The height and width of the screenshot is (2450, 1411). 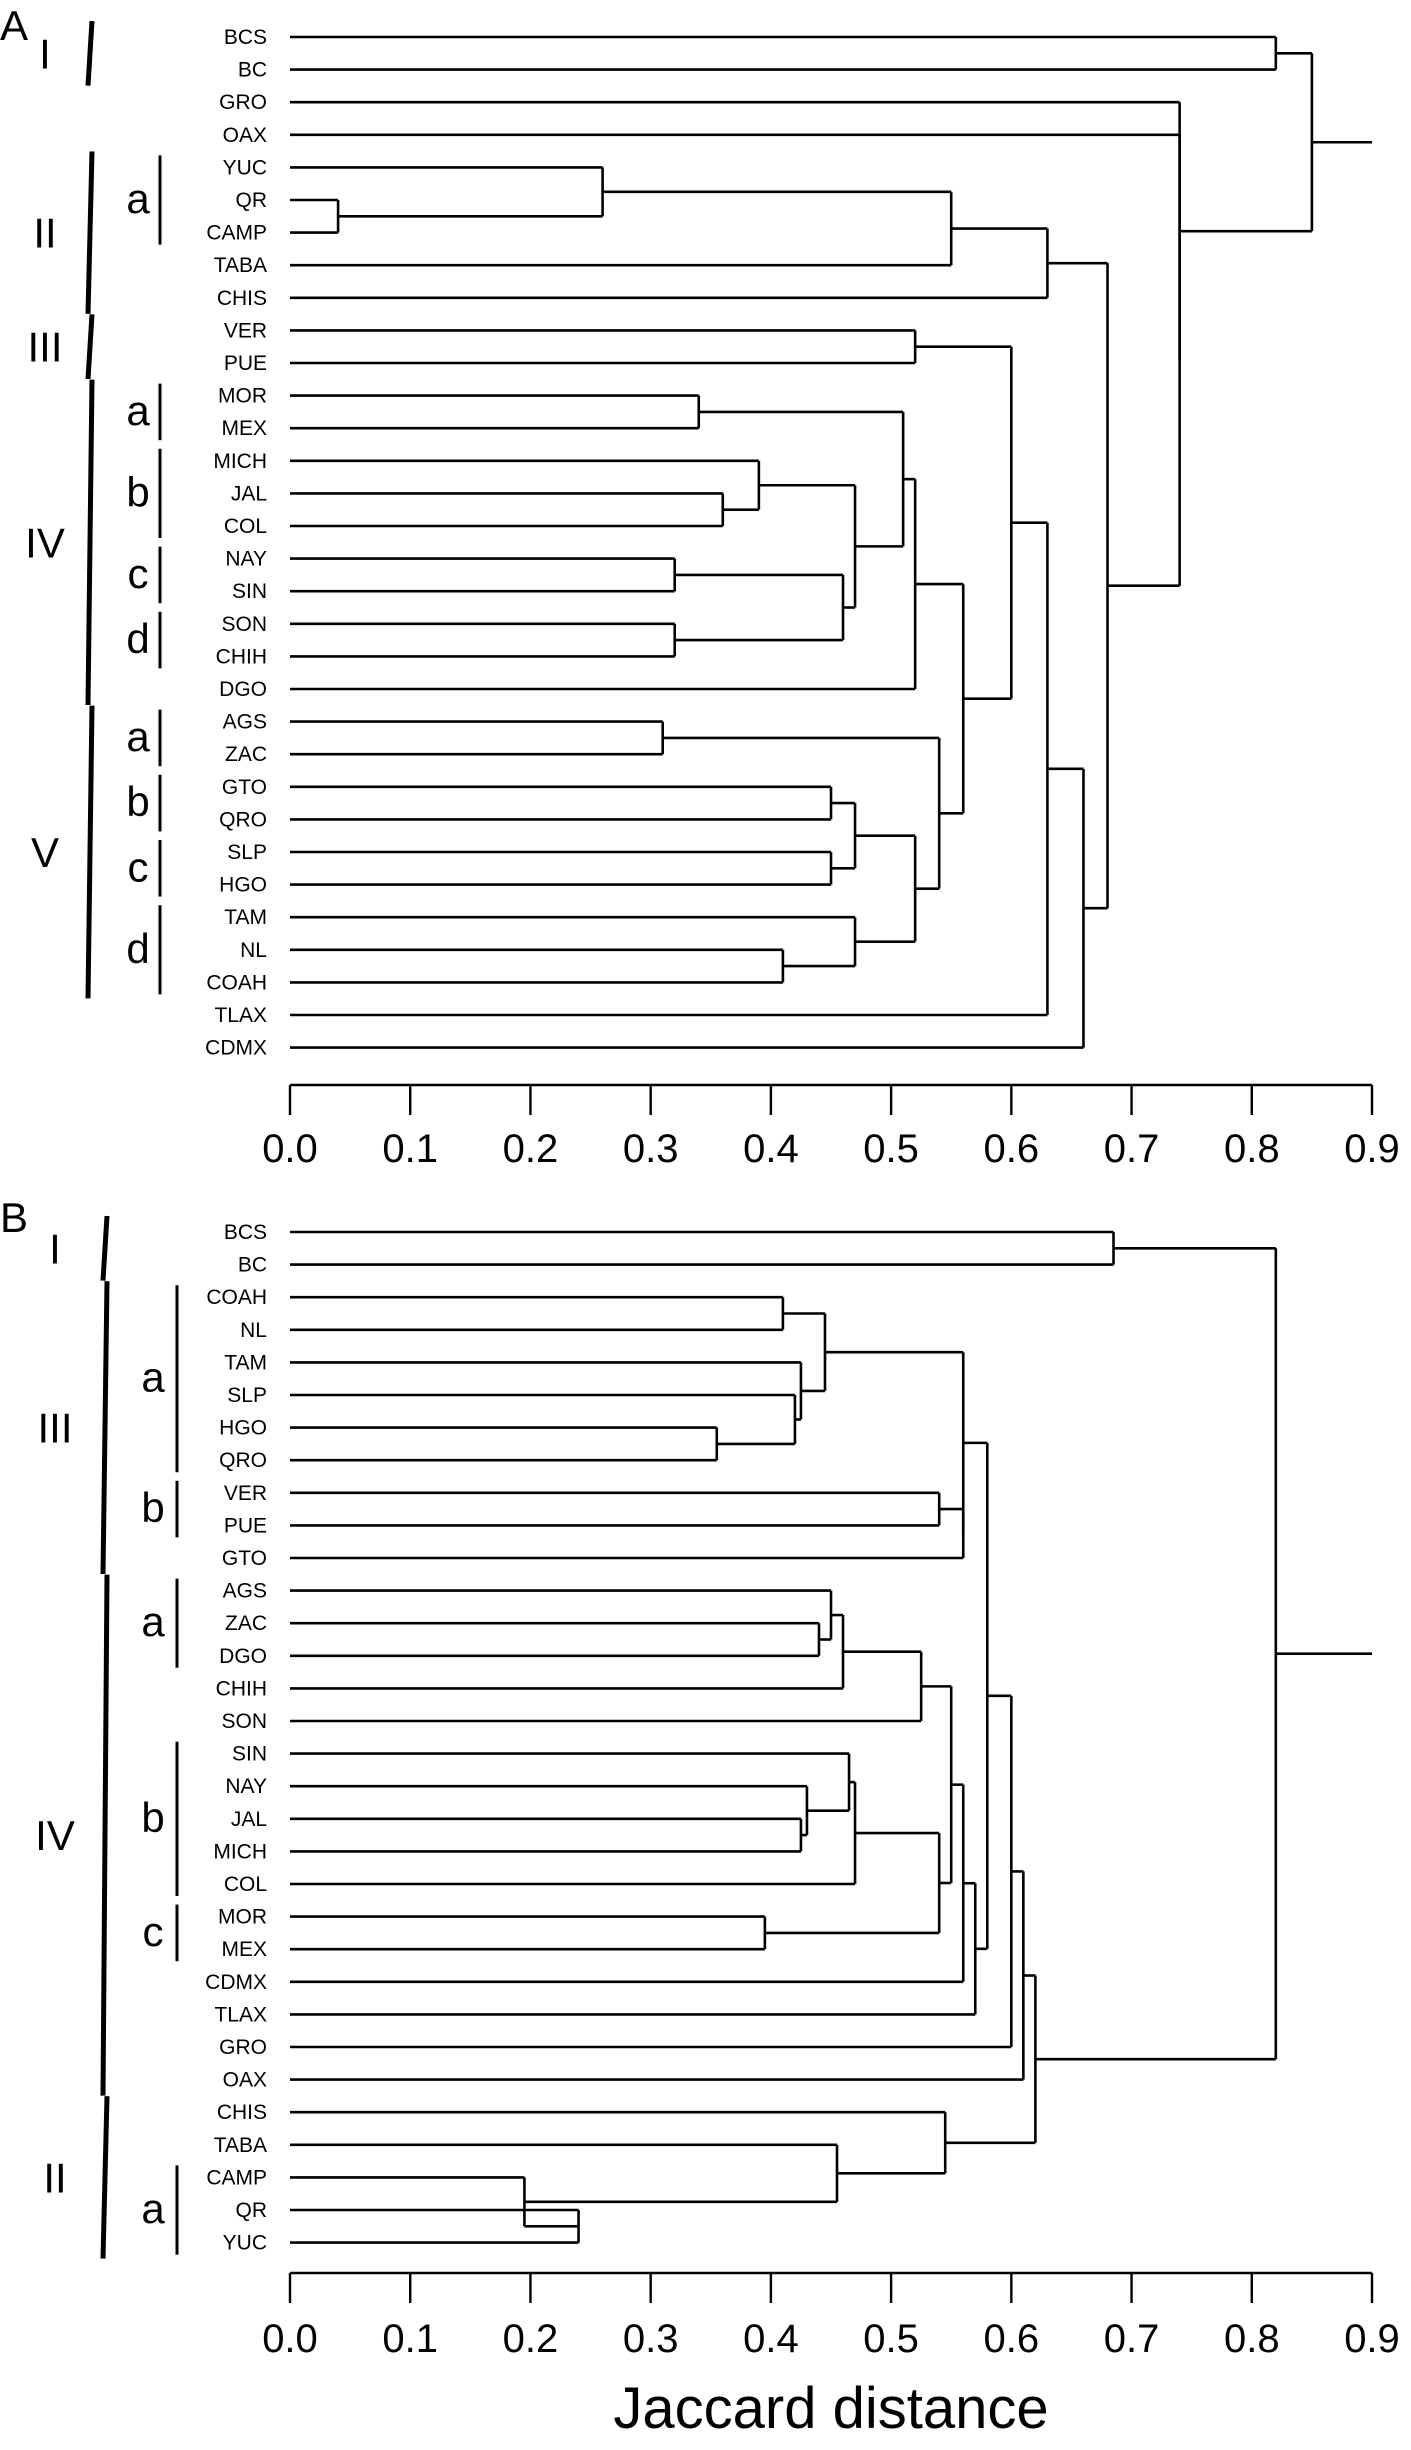 I want to click on leaf-label: CHIH, so click(x=241, y=656).